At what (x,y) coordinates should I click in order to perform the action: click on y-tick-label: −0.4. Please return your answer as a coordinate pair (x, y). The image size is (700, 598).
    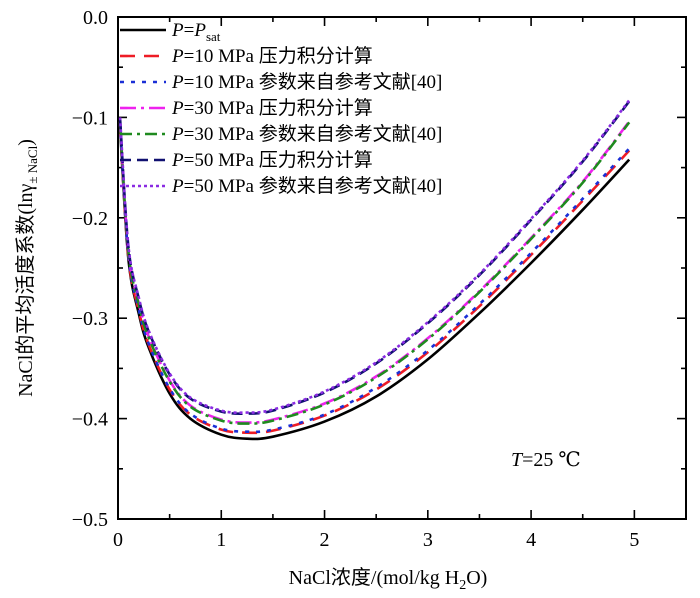
    Looking at the image, I should click on (90, 420).